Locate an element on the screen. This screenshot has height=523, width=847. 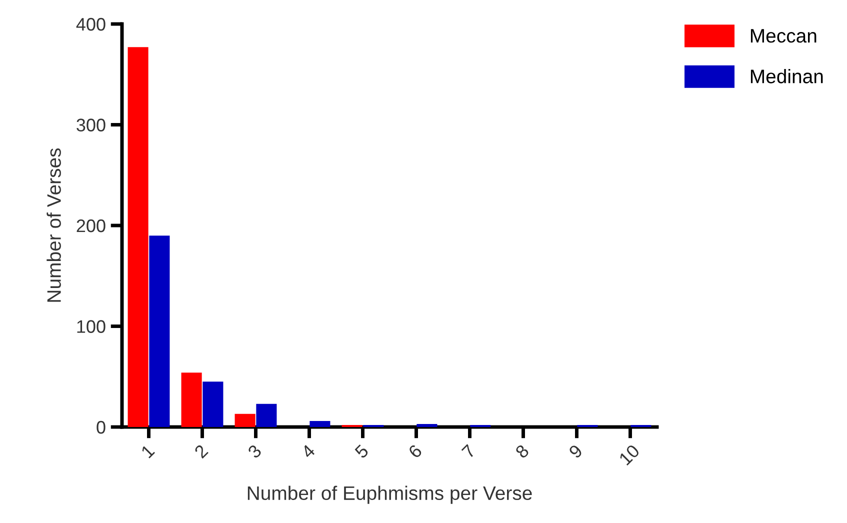
x-tick-label: 8 is located at coordinates (522, 451).